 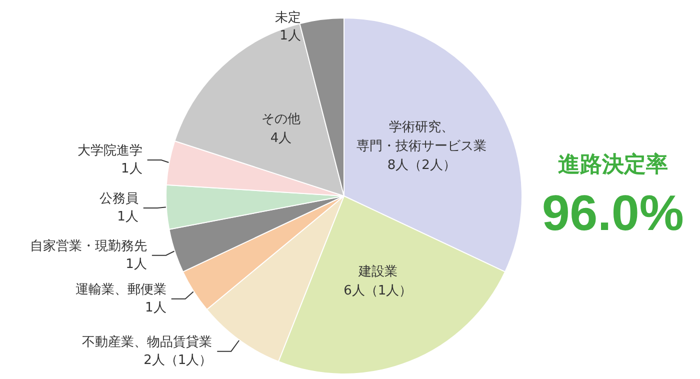 I want to click on data-label: 4人, so click(x=281, y=138).